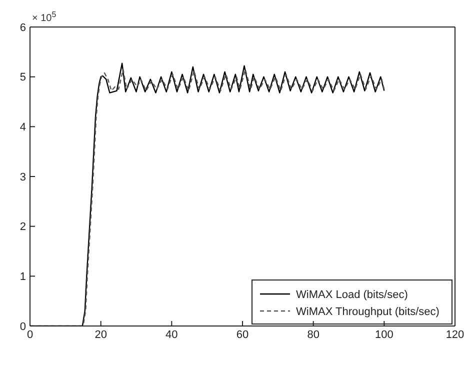 The image size is (474, 366). I want to click on x-tick-label: 20, so click(100, 334).